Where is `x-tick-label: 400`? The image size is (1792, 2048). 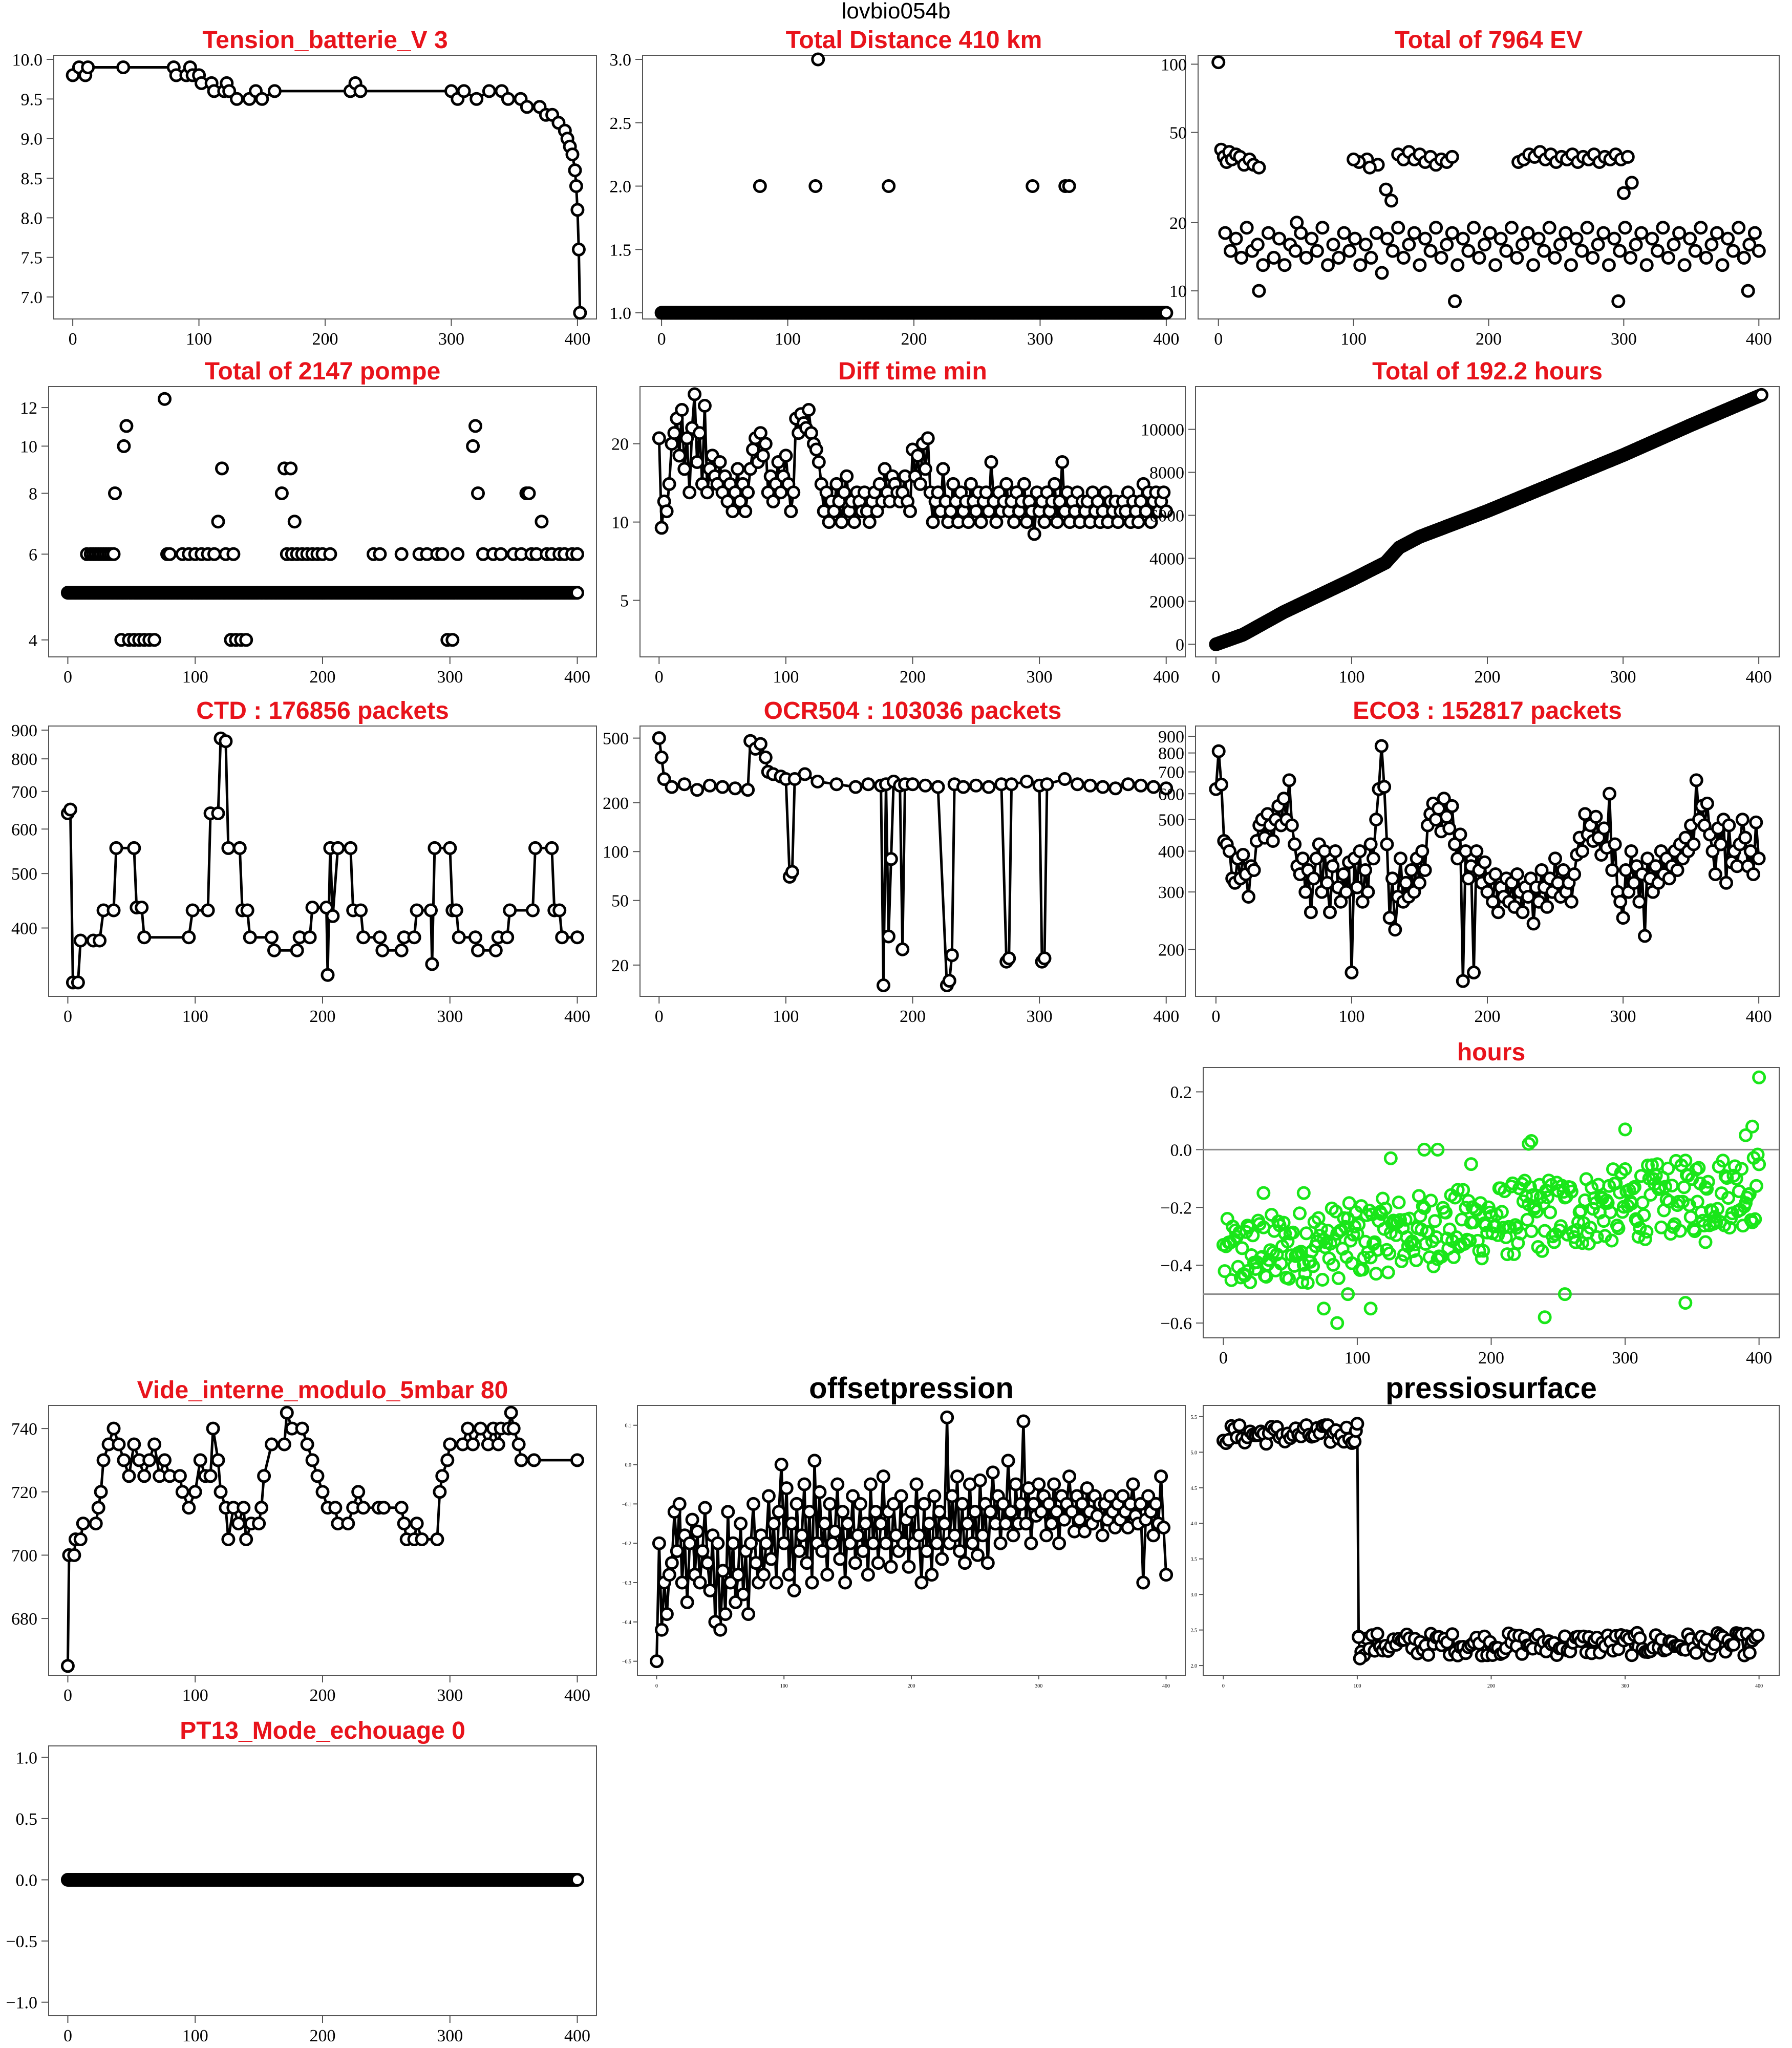
x-tick-label: 400 is located at coordinates (577, 1695).